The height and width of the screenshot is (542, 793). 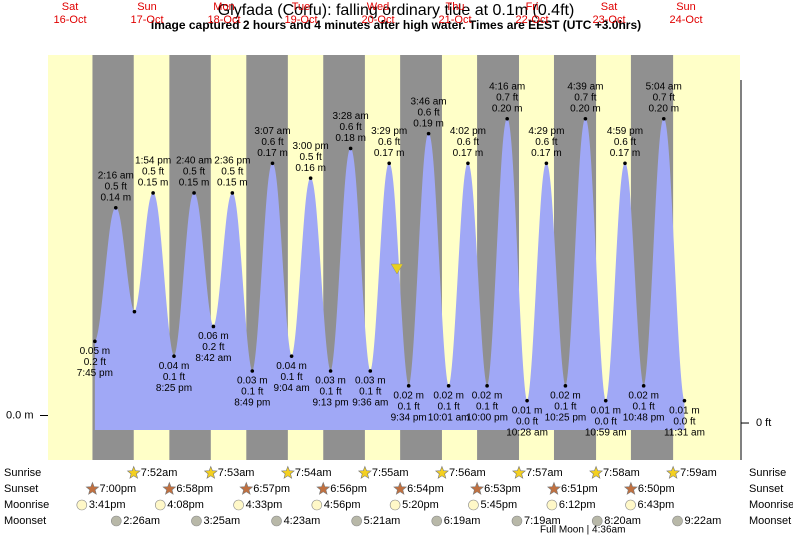 I want to click on row-time: 8:20am, so click(x=622, y=521).